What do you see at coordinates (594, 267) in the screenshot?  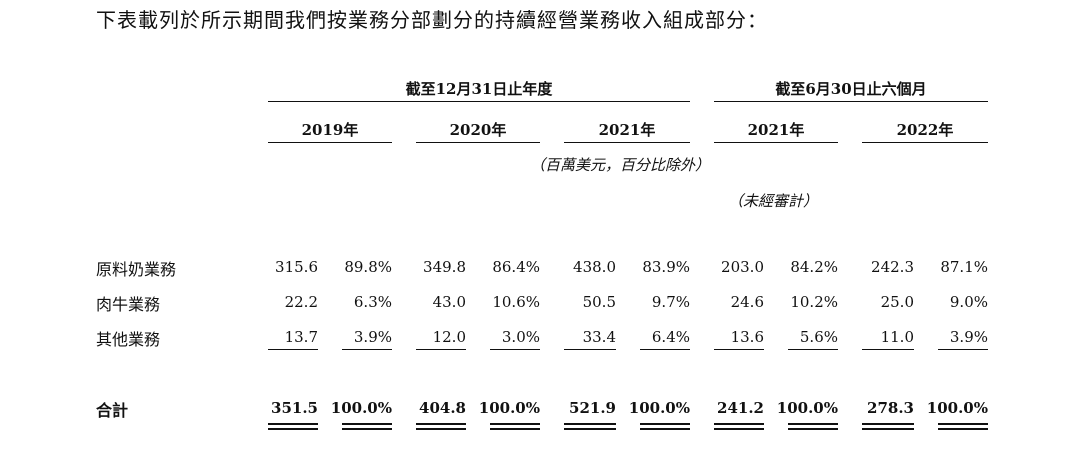 I see `table-cell: 438.0` at bounding box center [594, 267].